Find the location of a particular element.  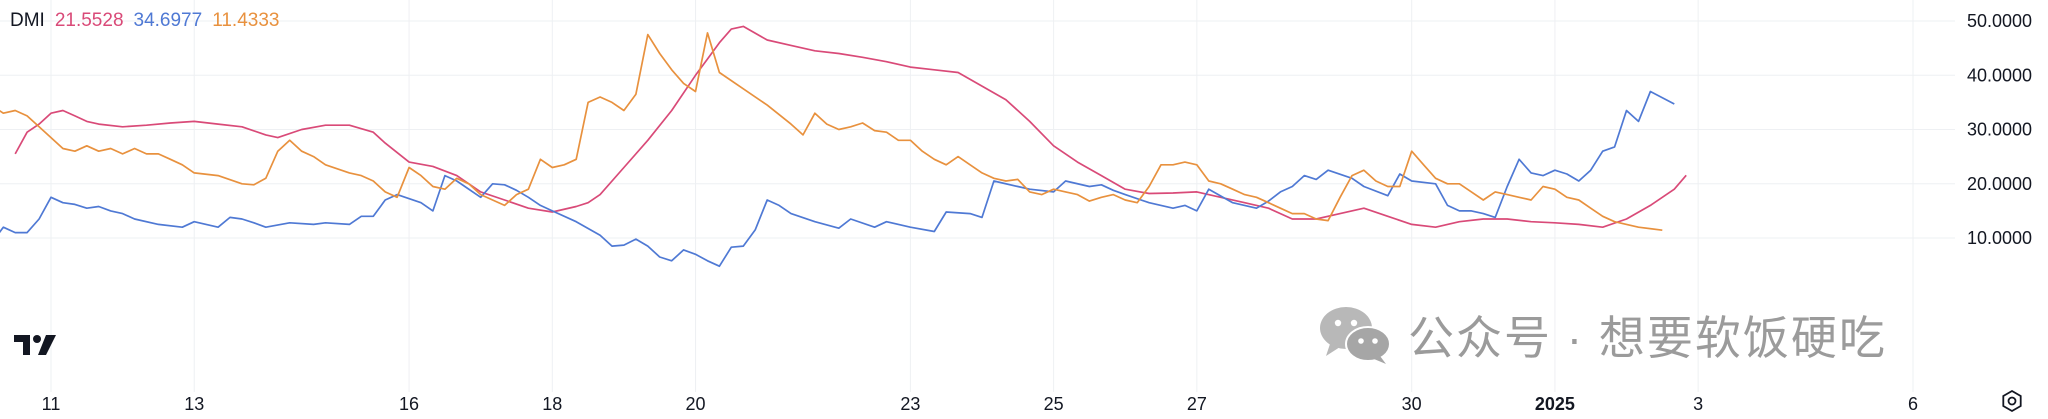

x-tick-label: 11 is located at coordinates (51, 404).